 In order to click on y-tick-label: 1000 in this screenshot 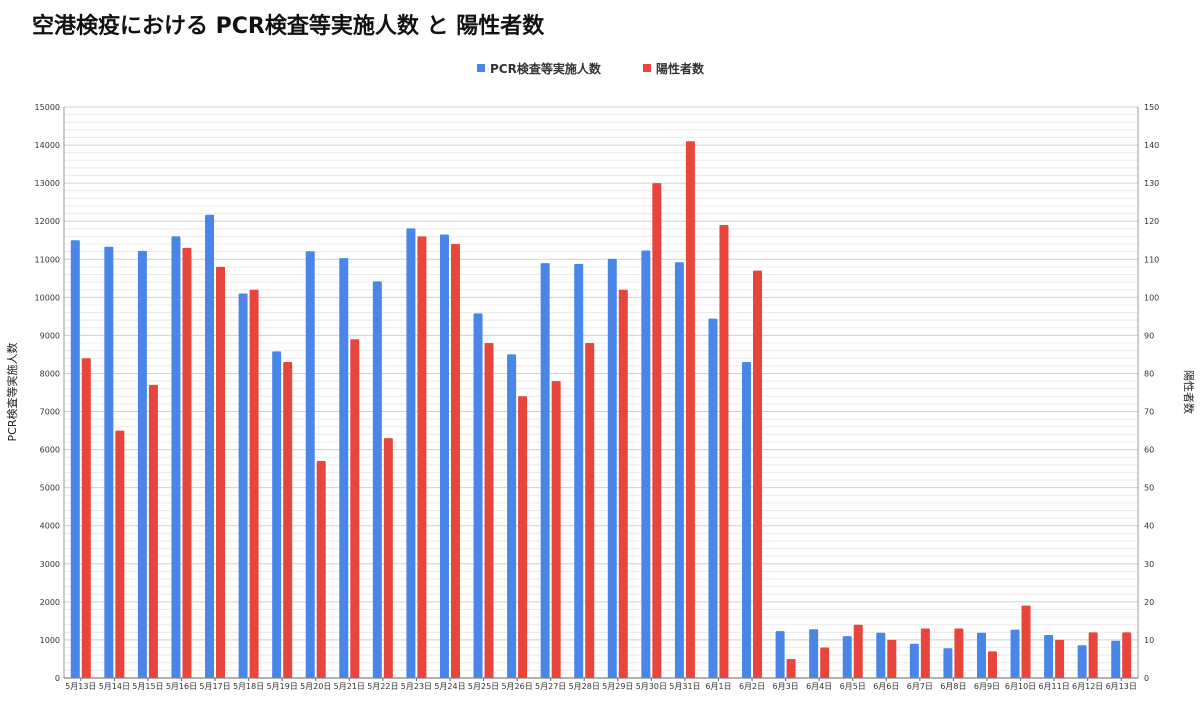, I will do `click(50, 640)`.